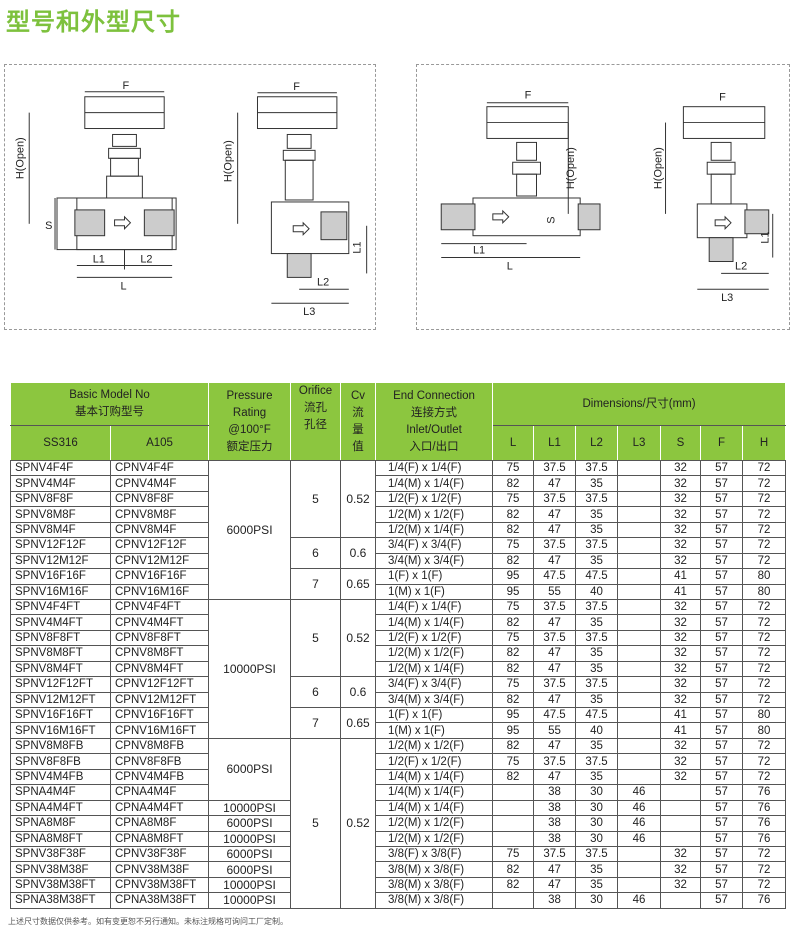  I want to click on orifice-size: 6, so click(316, 553).